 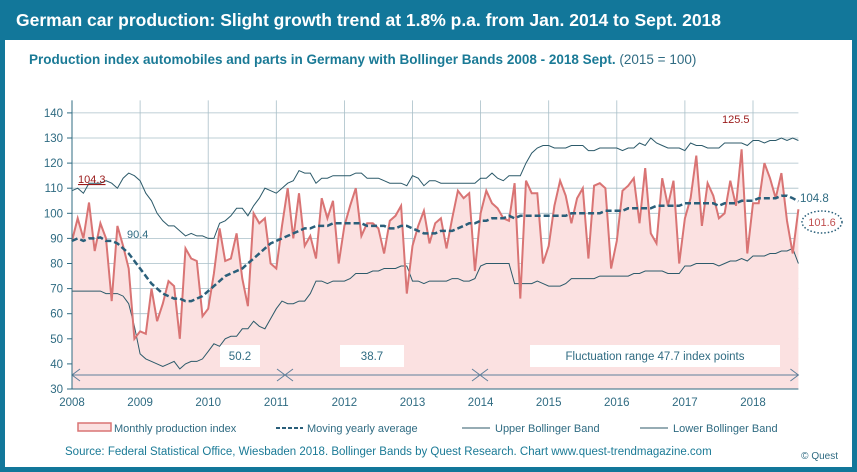 I want to click on y-tick-label: 130, so click(x=53, y=139).